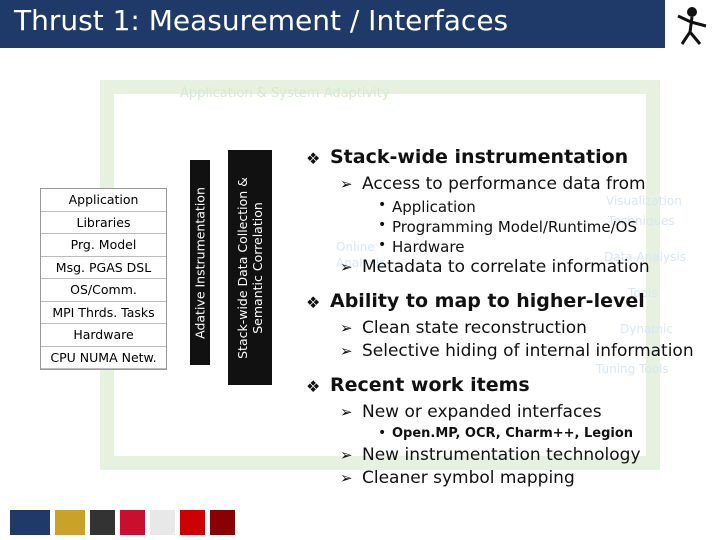  What do you see at coordinates (122, 522) in the screenshot?
I see `logos` at bounding box center [122, 522].